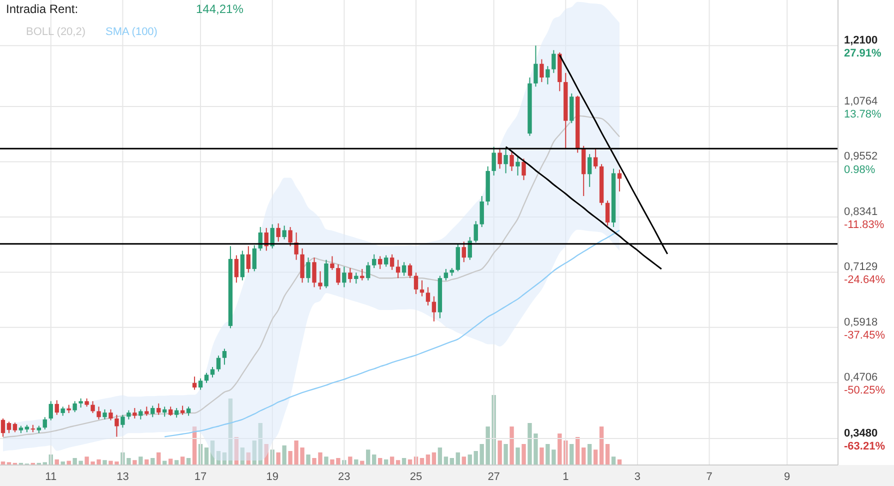 This screenshot has width=894, height=486. I want to click on y2-tick-label: 27.91%, so click(863, 54).